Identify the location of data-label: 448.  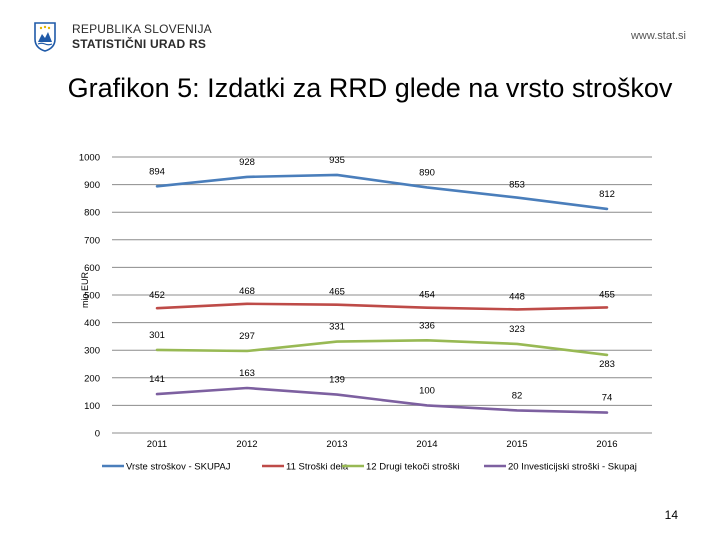
(517, 296).